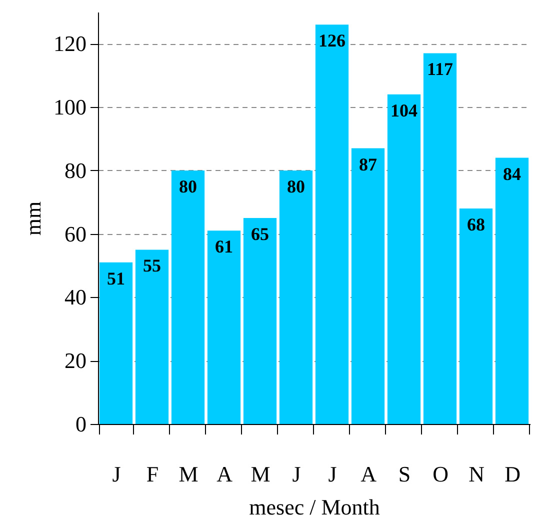  What do you see at coordinates (440, 69) in the screenshot?
I see `data-label: 117` at bounding box center [440, 69].